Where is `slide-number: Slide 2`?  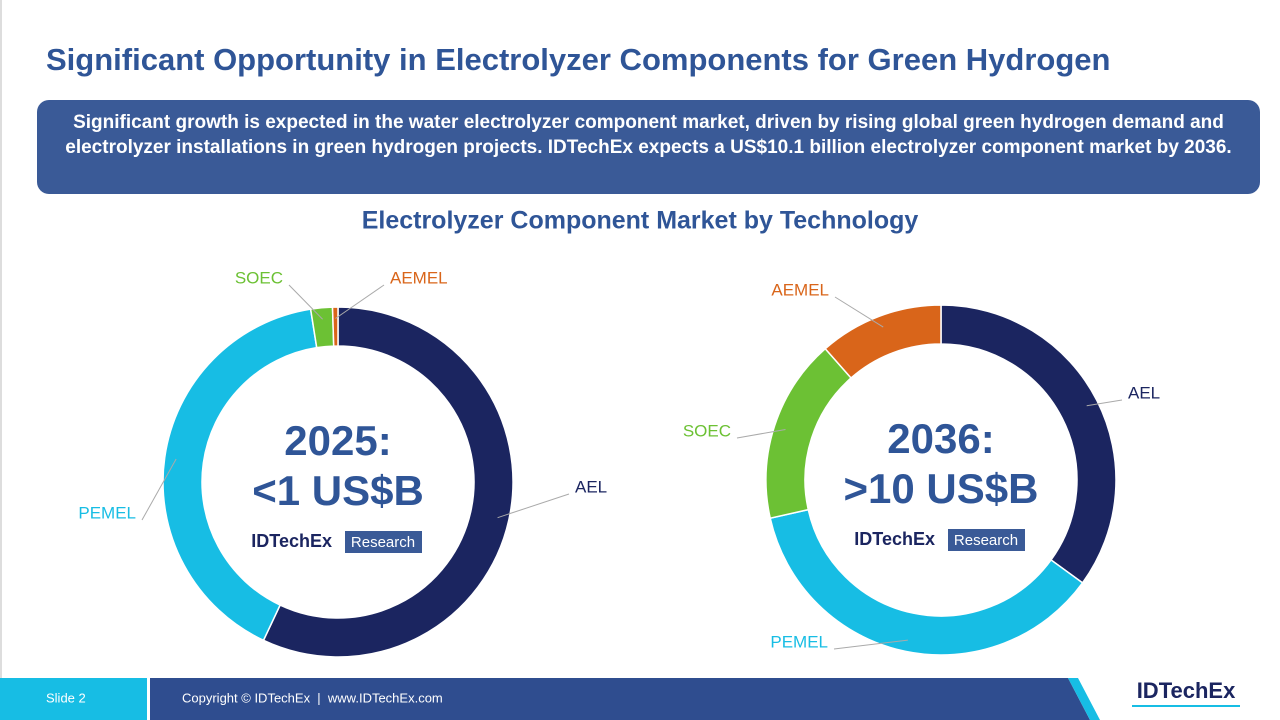 slide-number: Slide 2 is located at coordinates (66, 697).